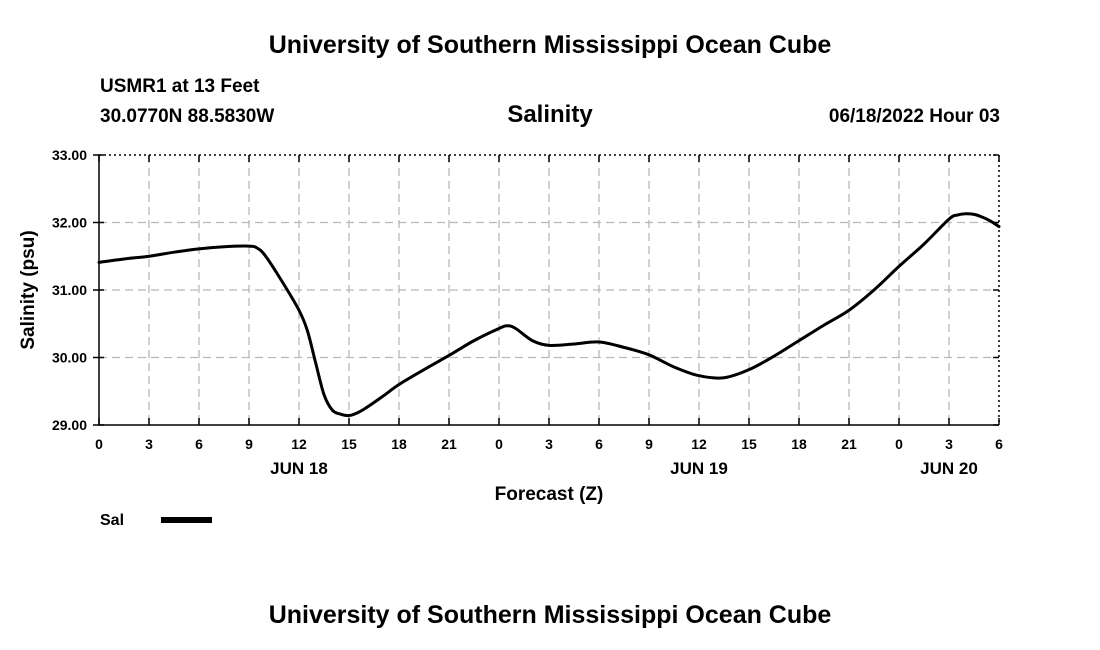 This screenshot has height=650, width=1100. Describe the element at coordinates (69, 290) in the screenshot. I see `y-tick-label: 31.00` at that location.